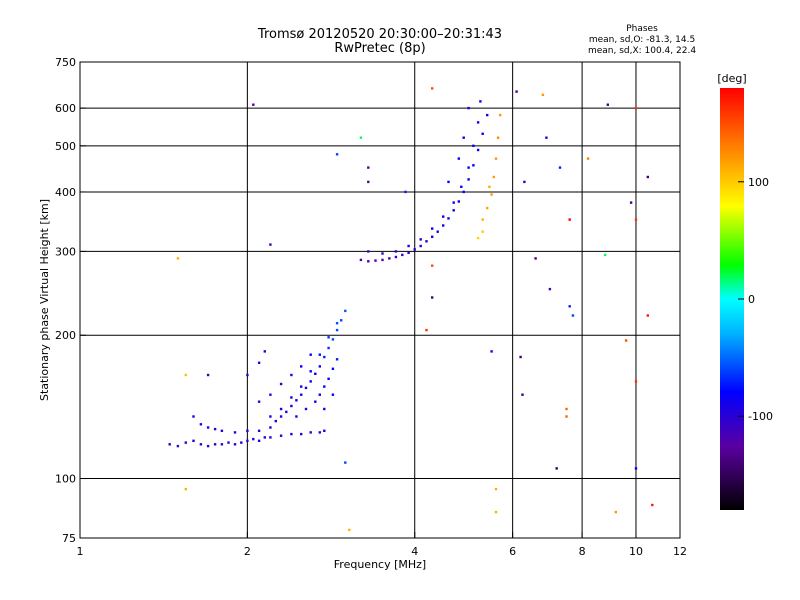  What do you see at coordinates (65, 108) in the screenshot?
I see `y-tick-label: 600` at bounding box center [65, 108].